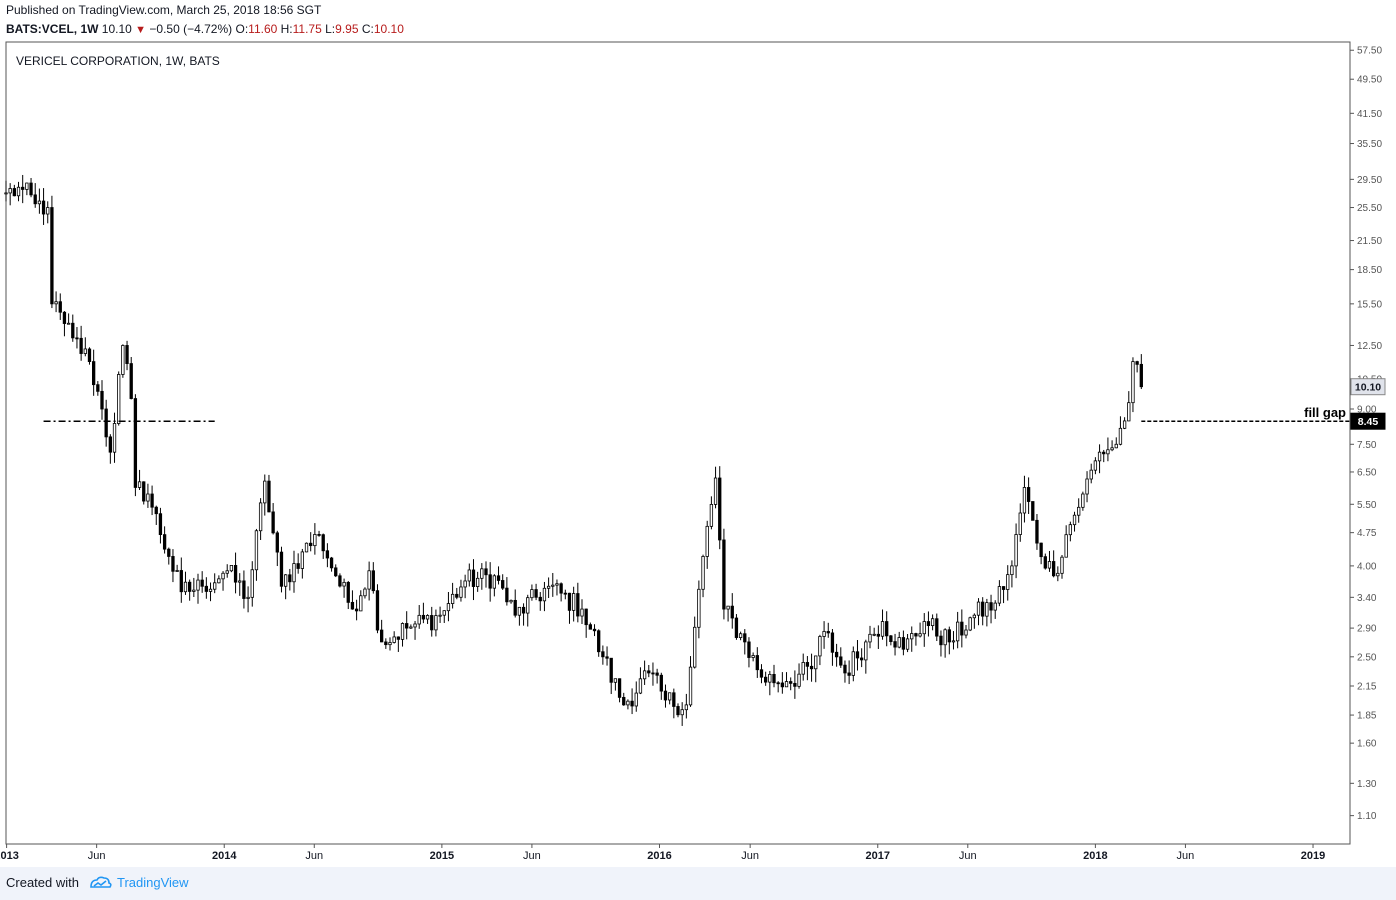 This screenshot has width=1396, height=900. I want to click on chart-title: VERICEL CORPORATION, 1W, BATS, so click(118, 61).